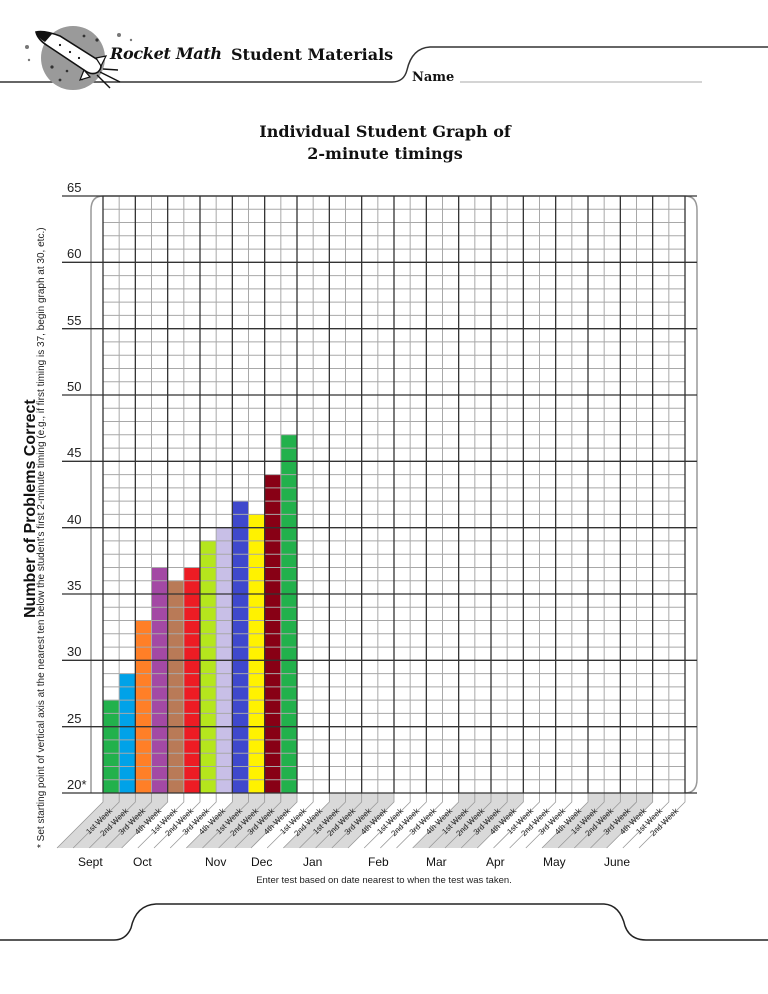 This screenshot has width=768, height=994. What do you see at coordinates (74, 320) in the screenshot?
I see `y-tick-label: 55` at bounding box center [74, 320].